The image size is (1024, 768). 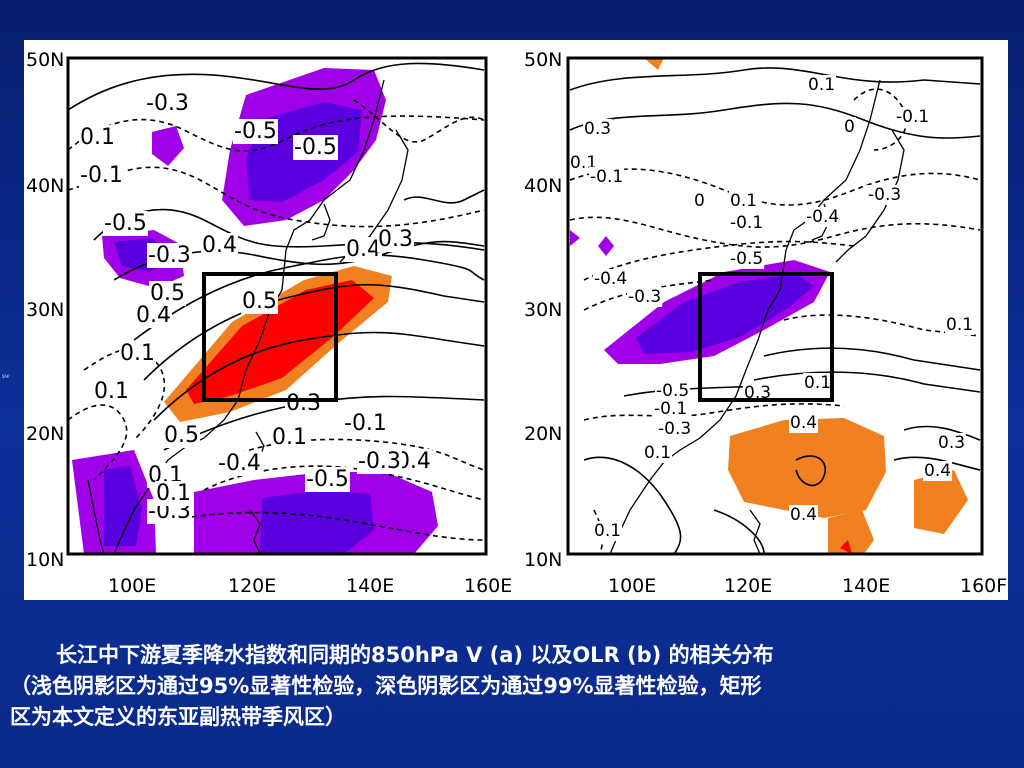 What do you see at coordinates (983, 586) in the screenshot?
I see `lon-tick: 160F` at bounding box center [983, 586].